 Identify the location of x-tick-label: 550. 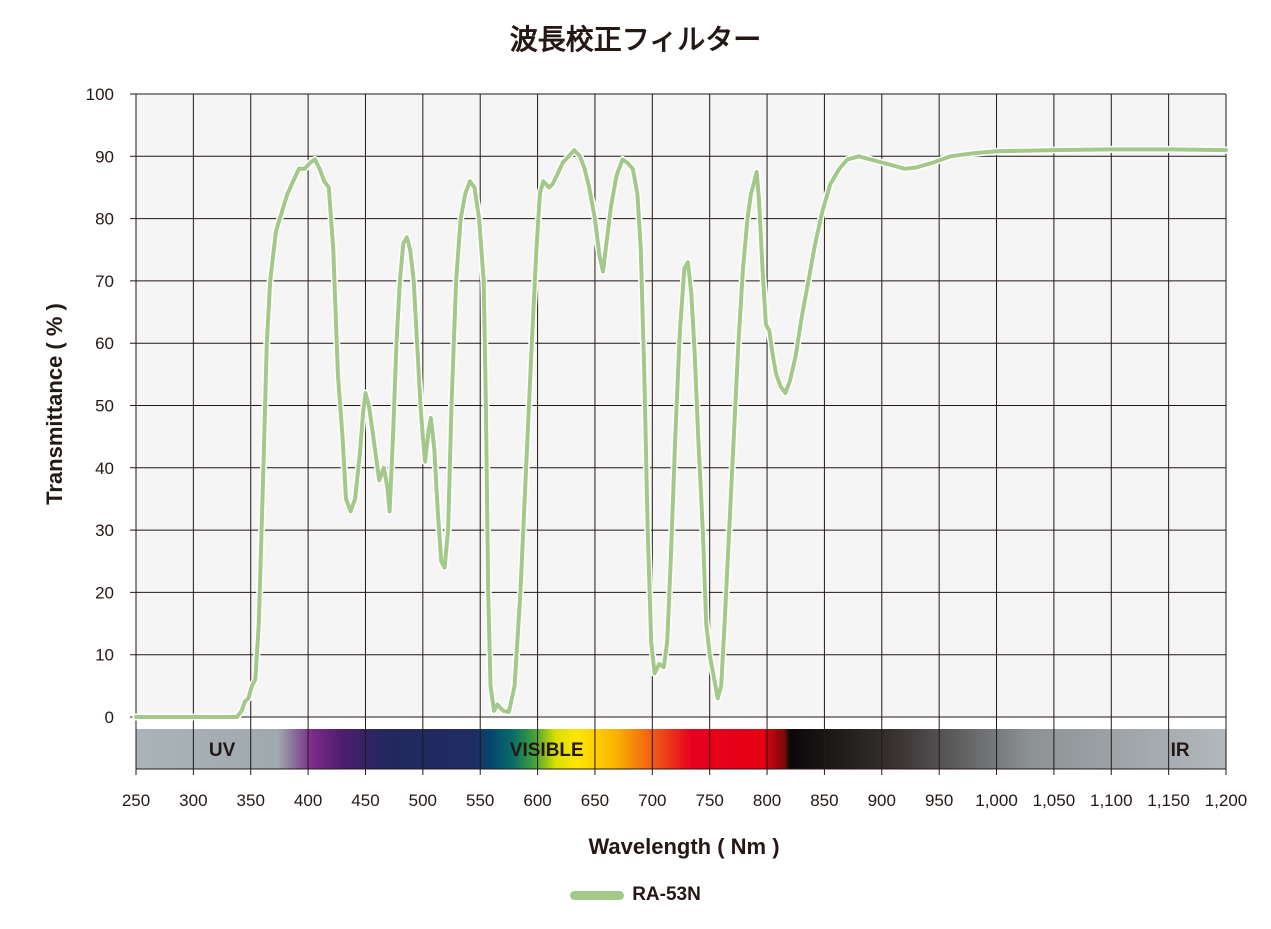
(480, 800).